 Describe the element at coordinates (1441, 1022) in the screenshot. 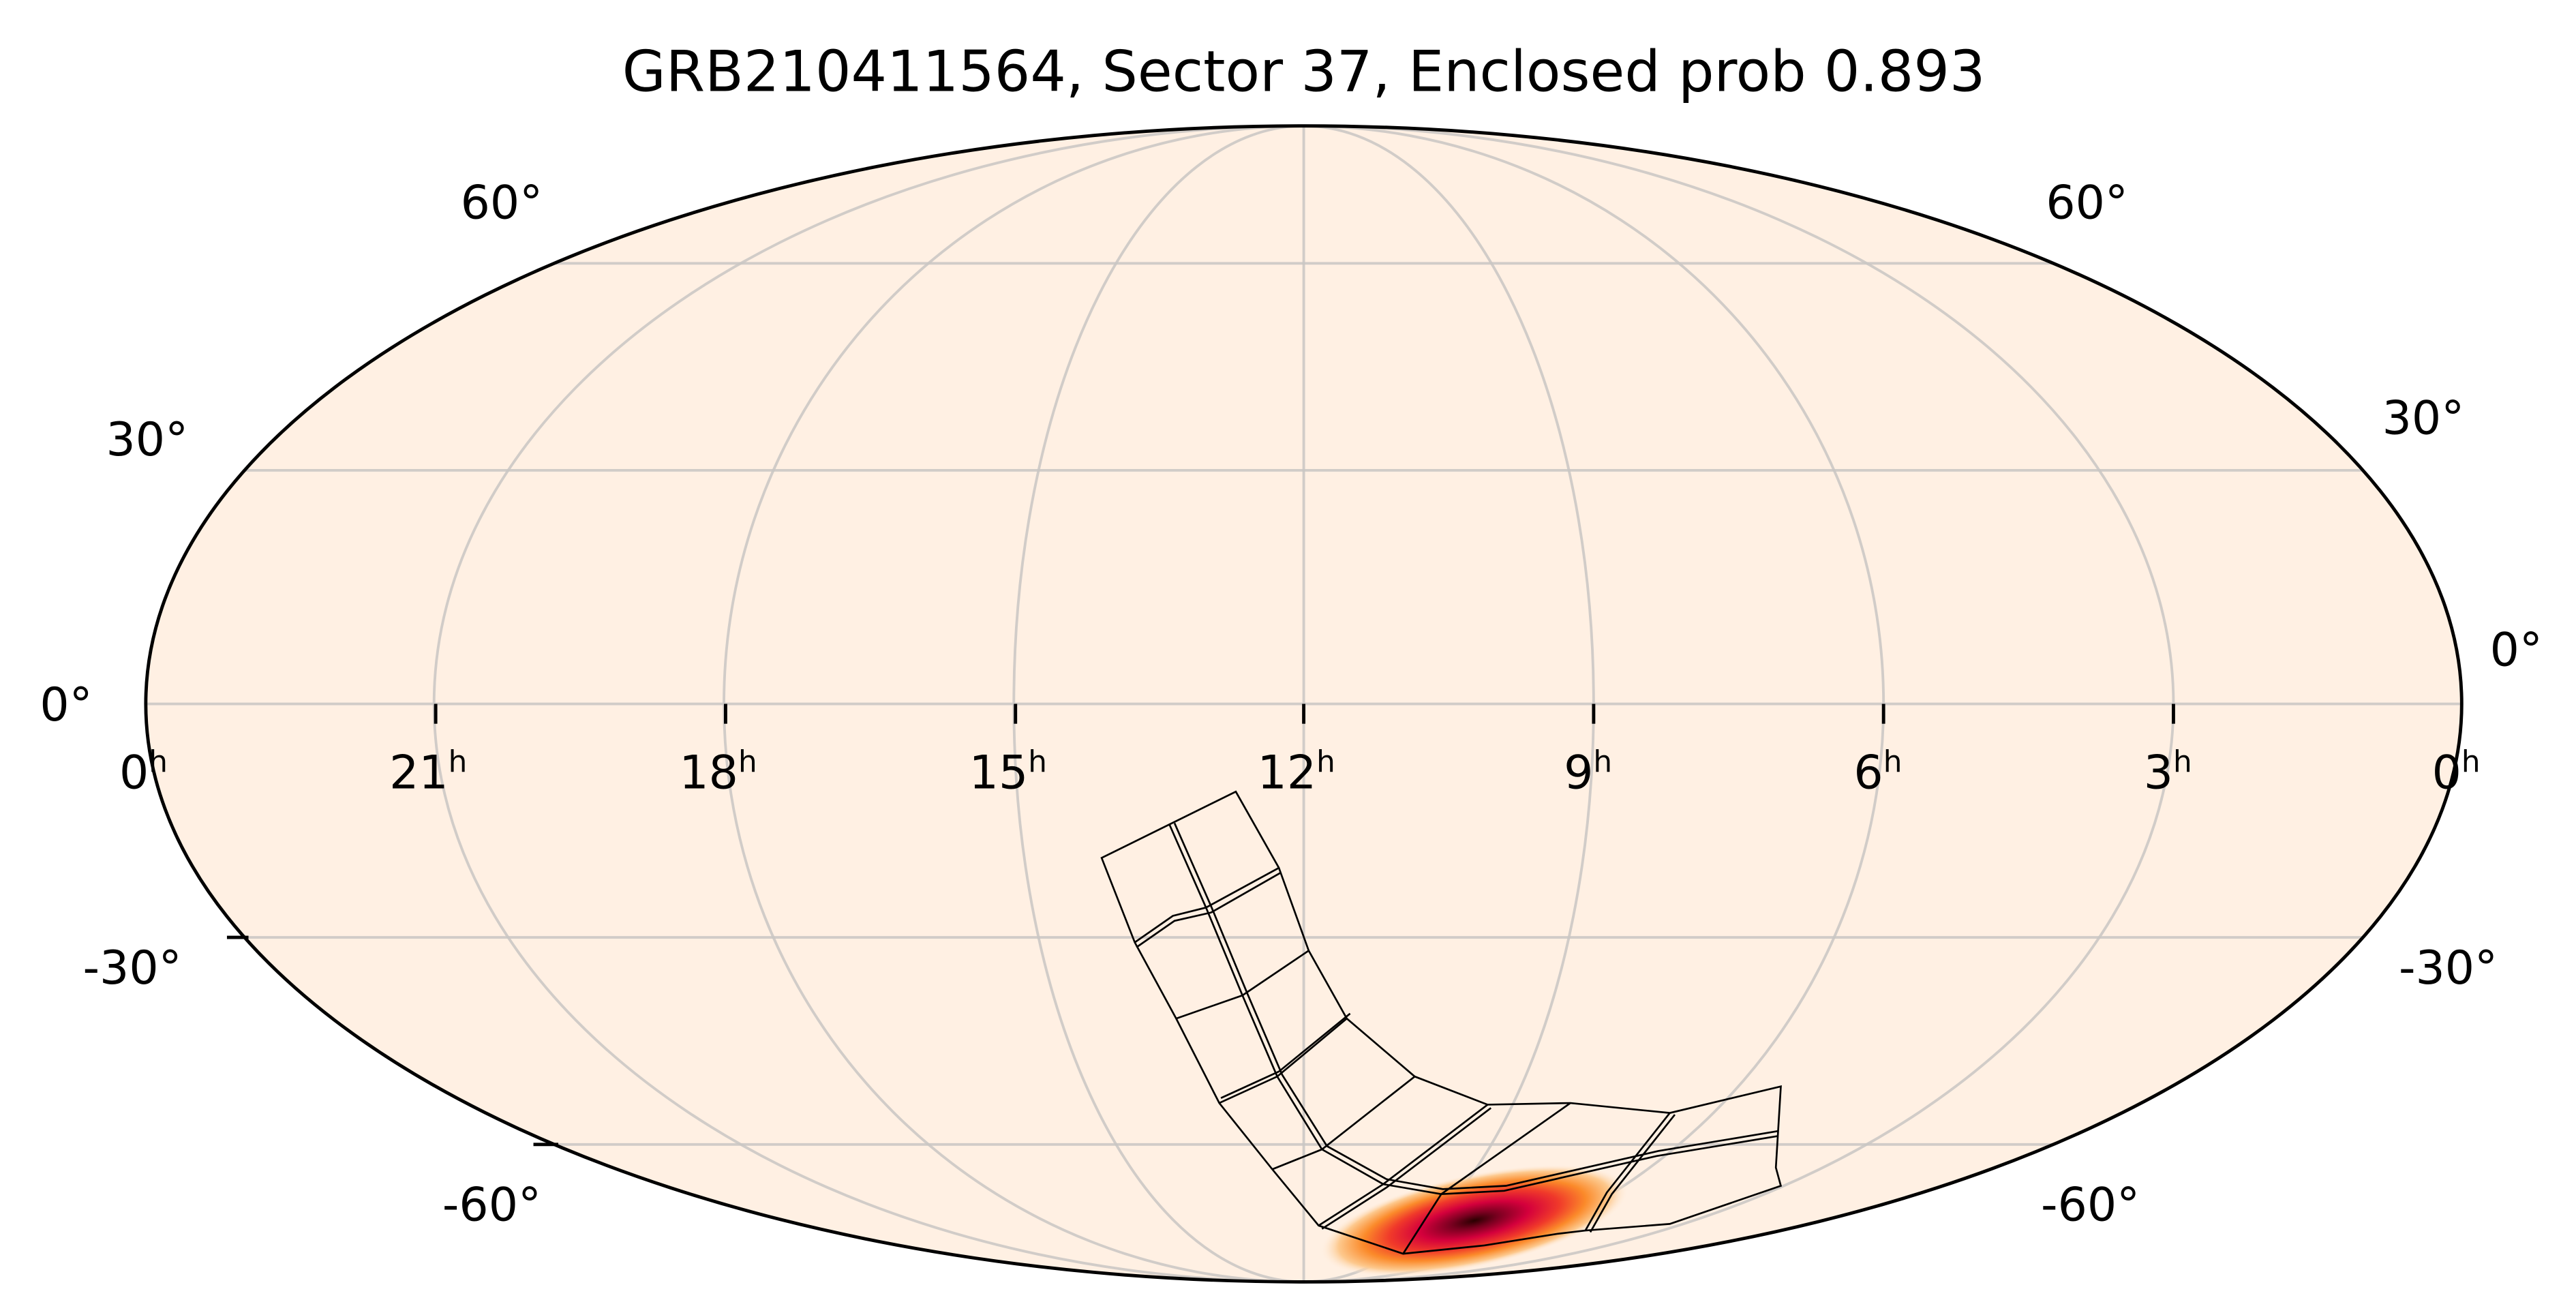

I see `tess-footprint` at that location.